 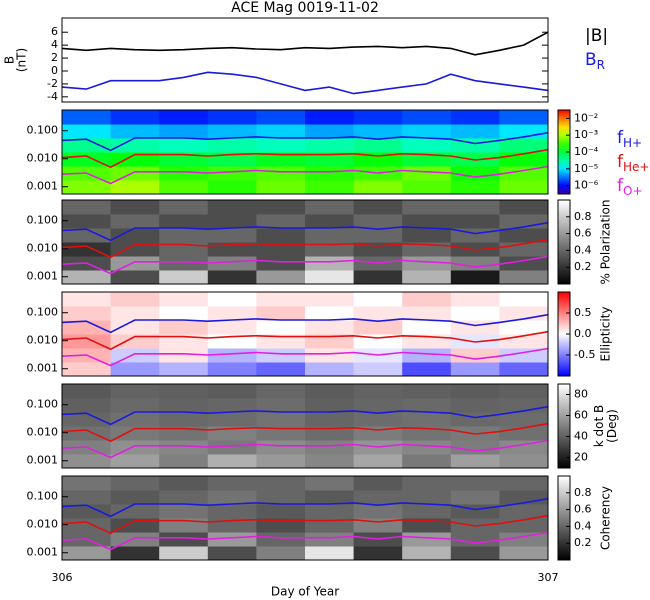 What do you see at coordinates (583, 542) in the screenshot?
I see `colorbar-tick-label: 0.2` at bounding box center [583, 542].